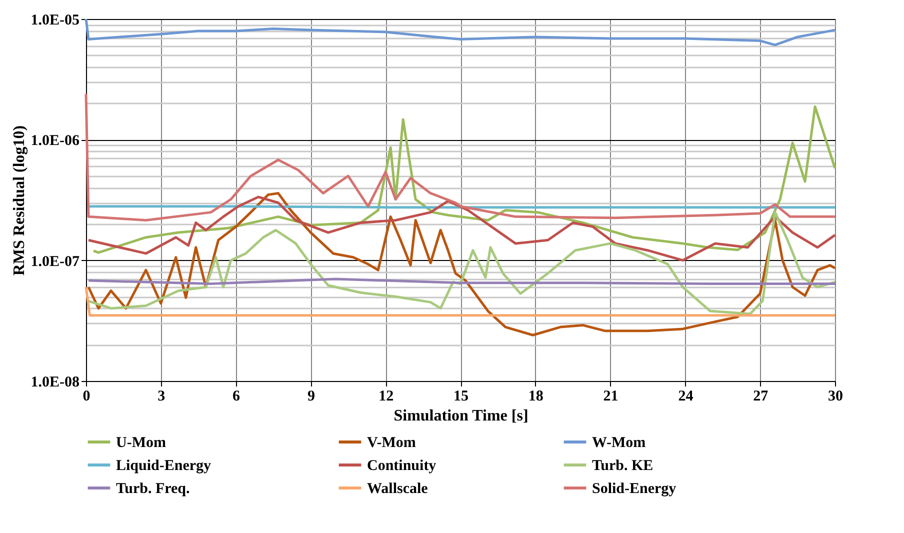 The image size is (904, 533). Describe the element at coordinates (686, 396) in the screenshot. I see `x-tick-label: 24` at that location.